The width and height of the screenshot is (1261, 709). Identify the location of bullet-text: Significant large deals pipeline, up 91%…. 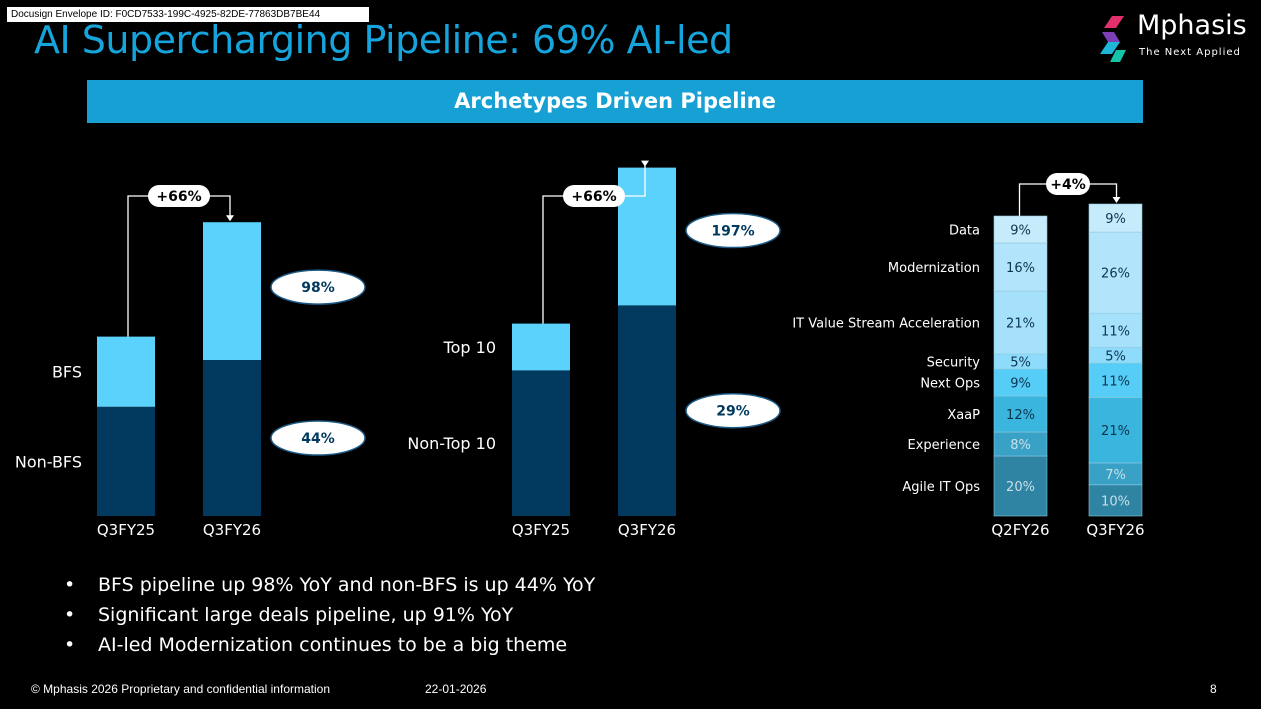
(306, 615).